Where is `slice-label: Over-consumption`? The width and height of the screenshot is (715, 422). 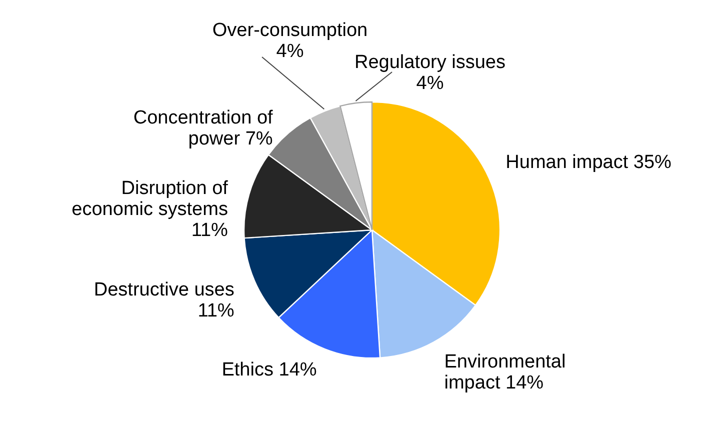
slice-label: Over-consumption is located at coordinates (290, 30).